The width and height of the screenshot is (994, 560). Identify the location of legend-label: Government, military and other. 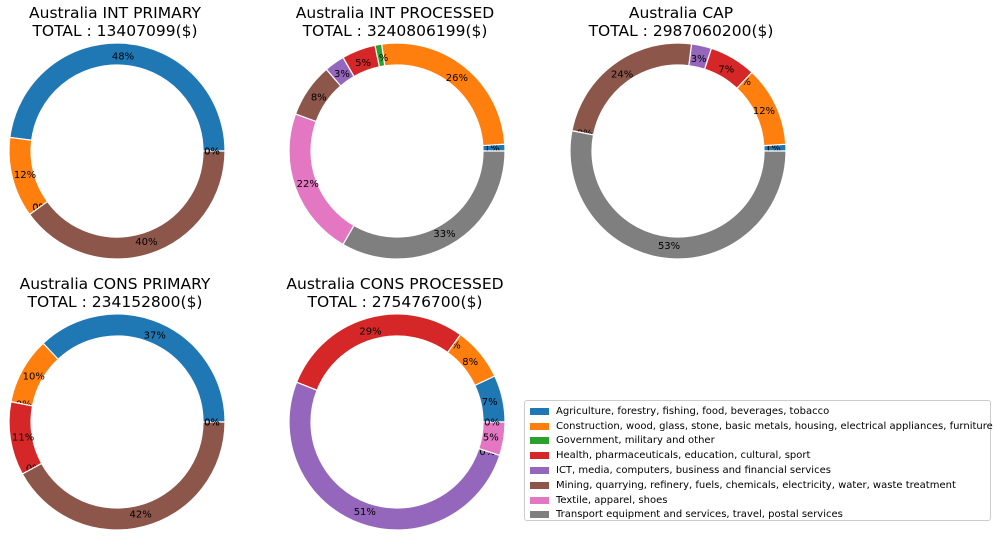
(635, 441).